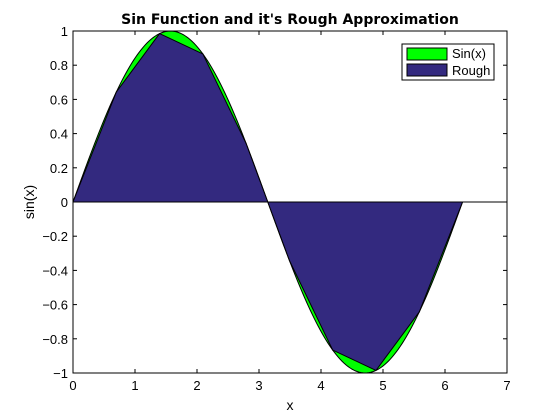 The width and height of the screenshot is (560, 420). What do you see at coordinates (55, 270) in the screenshot?
I see `y-tick-label: −0.4` at bounding box center [55, 270].